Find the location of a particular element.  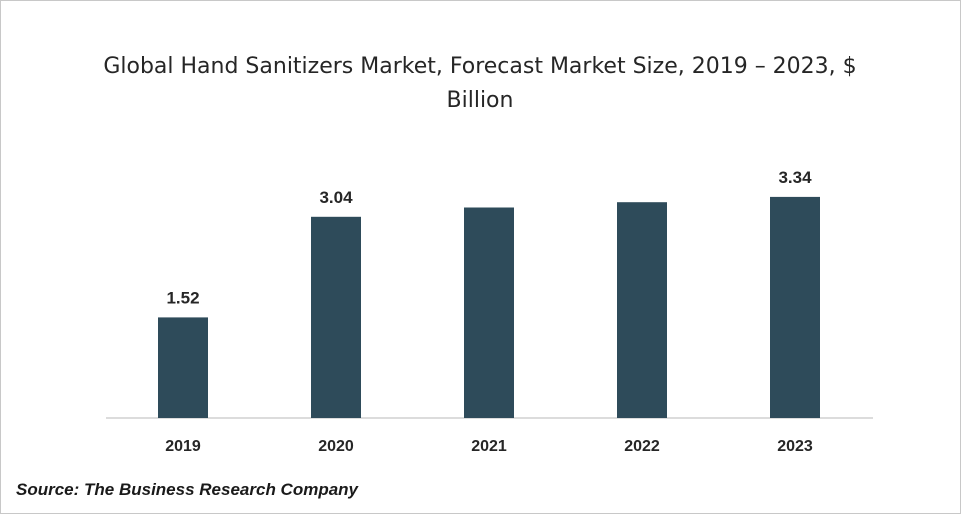

x-tick-label-2022: 2022 is located at coordinates (642, 446).